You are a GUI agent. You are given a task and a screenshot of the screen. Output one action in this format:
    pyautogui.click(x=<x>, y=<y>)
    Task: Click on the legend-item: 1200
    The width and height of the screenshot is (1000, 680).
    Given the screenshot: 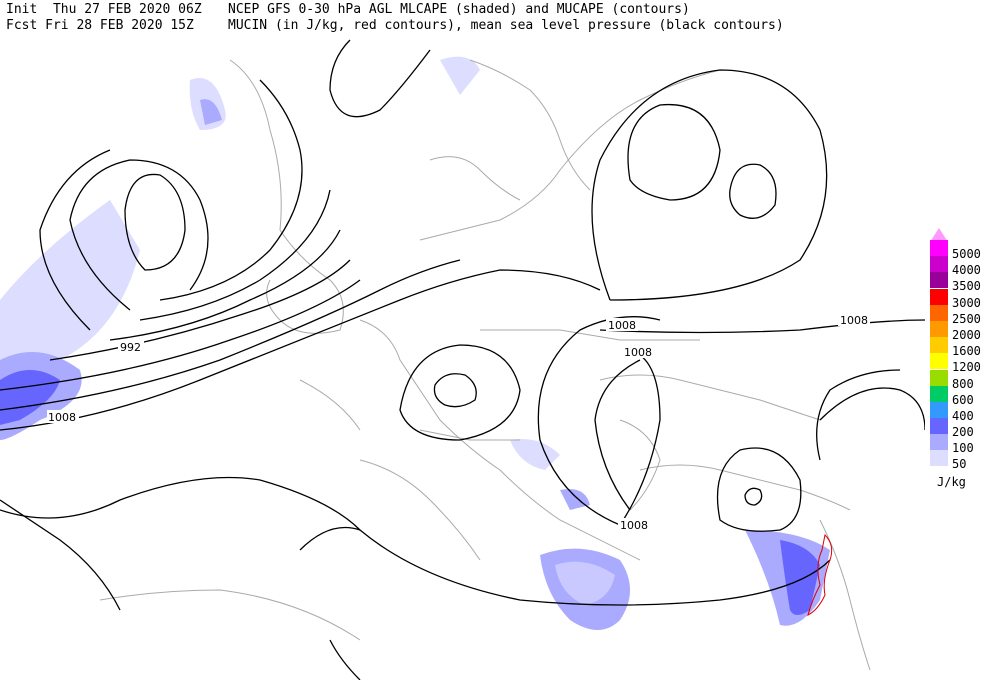 What is the action you would take?
    pyautogui.click(x=965, y=363)
    